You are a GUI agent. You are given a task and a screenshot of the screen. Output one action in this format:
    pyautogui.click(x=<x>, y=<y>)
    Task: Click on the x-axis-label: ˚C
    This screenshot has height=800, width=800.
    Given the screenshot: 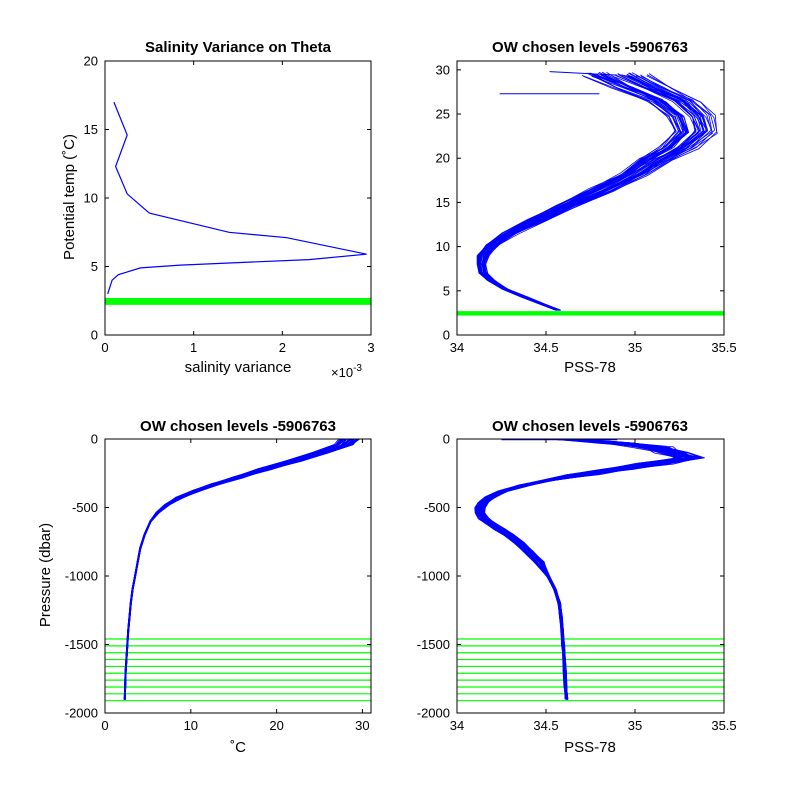 What is the action you would take?
    pyautogui.click(x=238, y=747)
    